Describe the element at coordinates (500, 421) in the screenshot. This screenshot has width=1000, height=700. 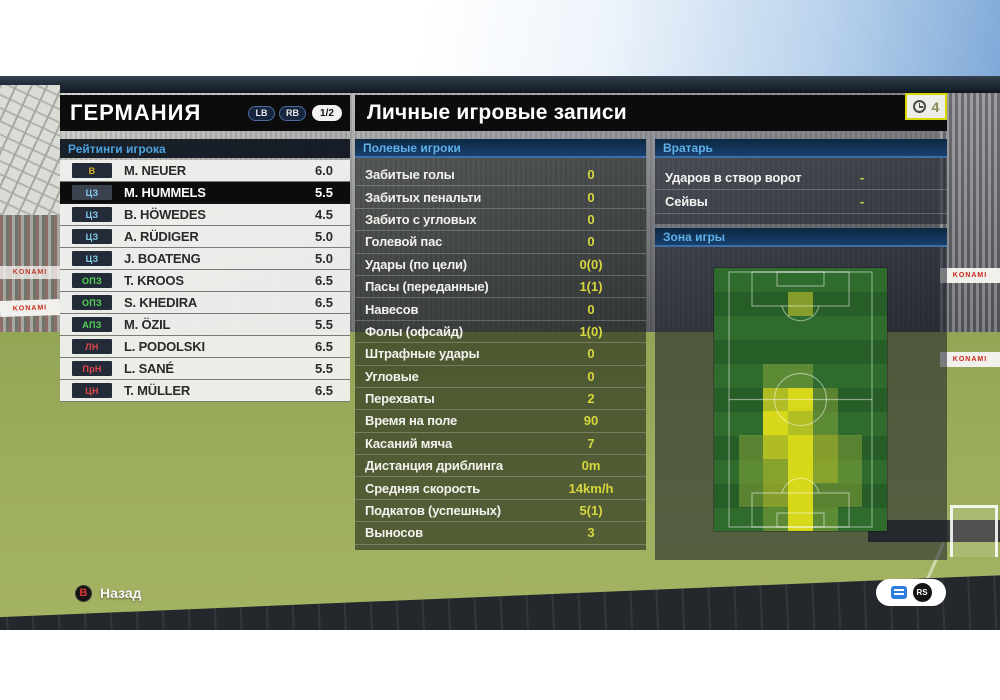
I see `stat-row: Время на поле 90` at that location.